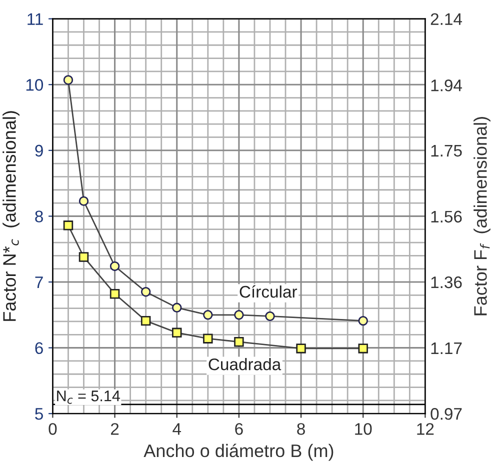 This screenshot has height=470, width=502. I want to click on y2-tick-label: 1.17, so click(446, 348).